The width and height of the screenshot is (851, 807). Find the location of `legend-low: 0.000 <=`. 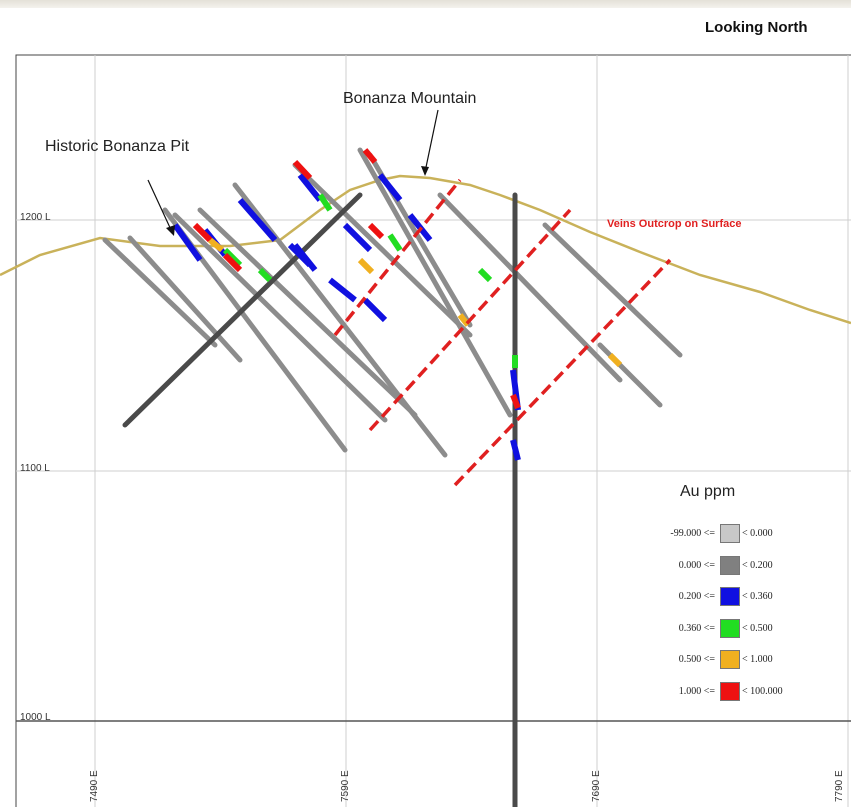

legend-low: 0.000 <= is located at coordinates (696, 565).